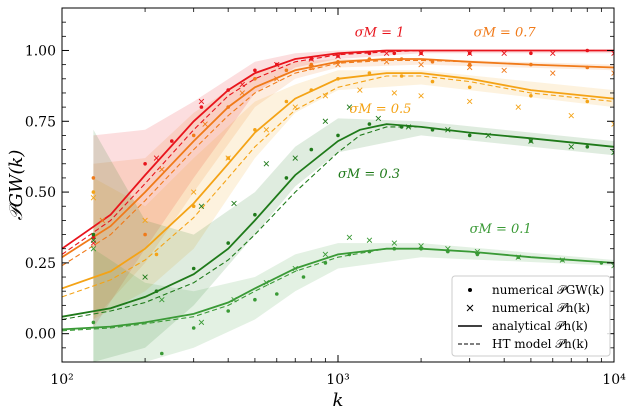 Image resolution: width=632 pixels, height=416 pixels. I want to click on x-tick-label: 10⁴, so click(614, 380).